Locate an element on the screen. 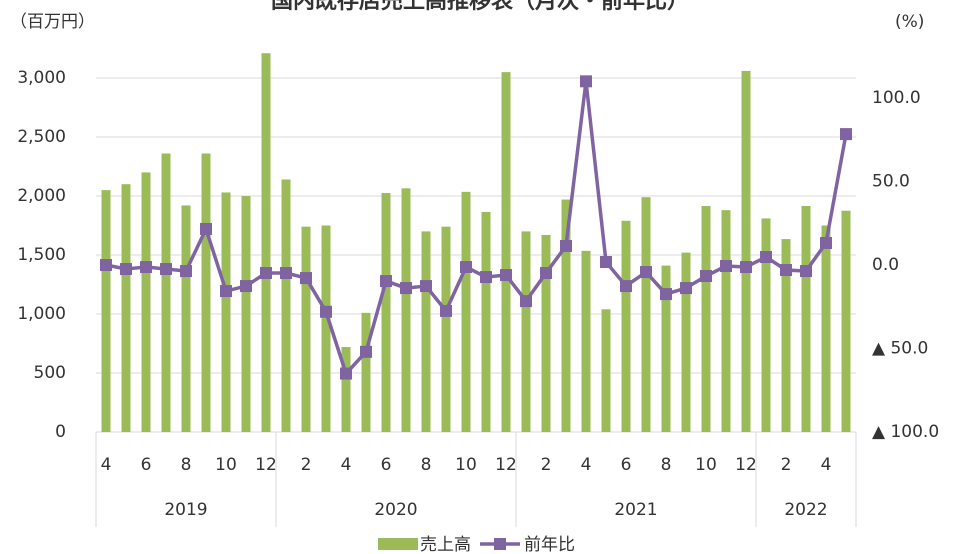 The image size is (961, 554). y2-axis-label: (%) is located at coordinates (909, 22).